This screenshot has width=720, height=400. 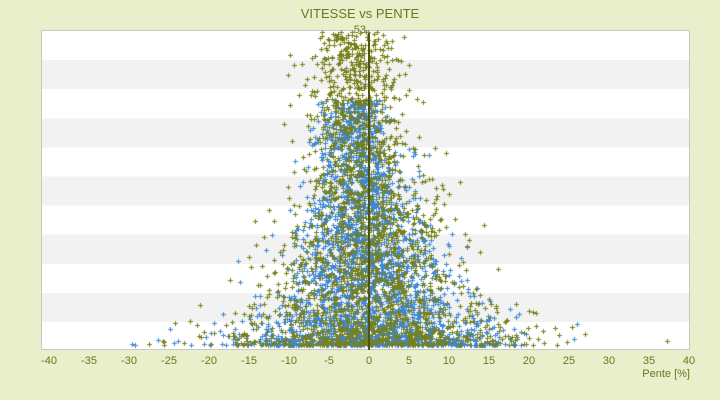 I want to click on y-axis-title: Vitesse [km/h], so click(x=343, y=240).